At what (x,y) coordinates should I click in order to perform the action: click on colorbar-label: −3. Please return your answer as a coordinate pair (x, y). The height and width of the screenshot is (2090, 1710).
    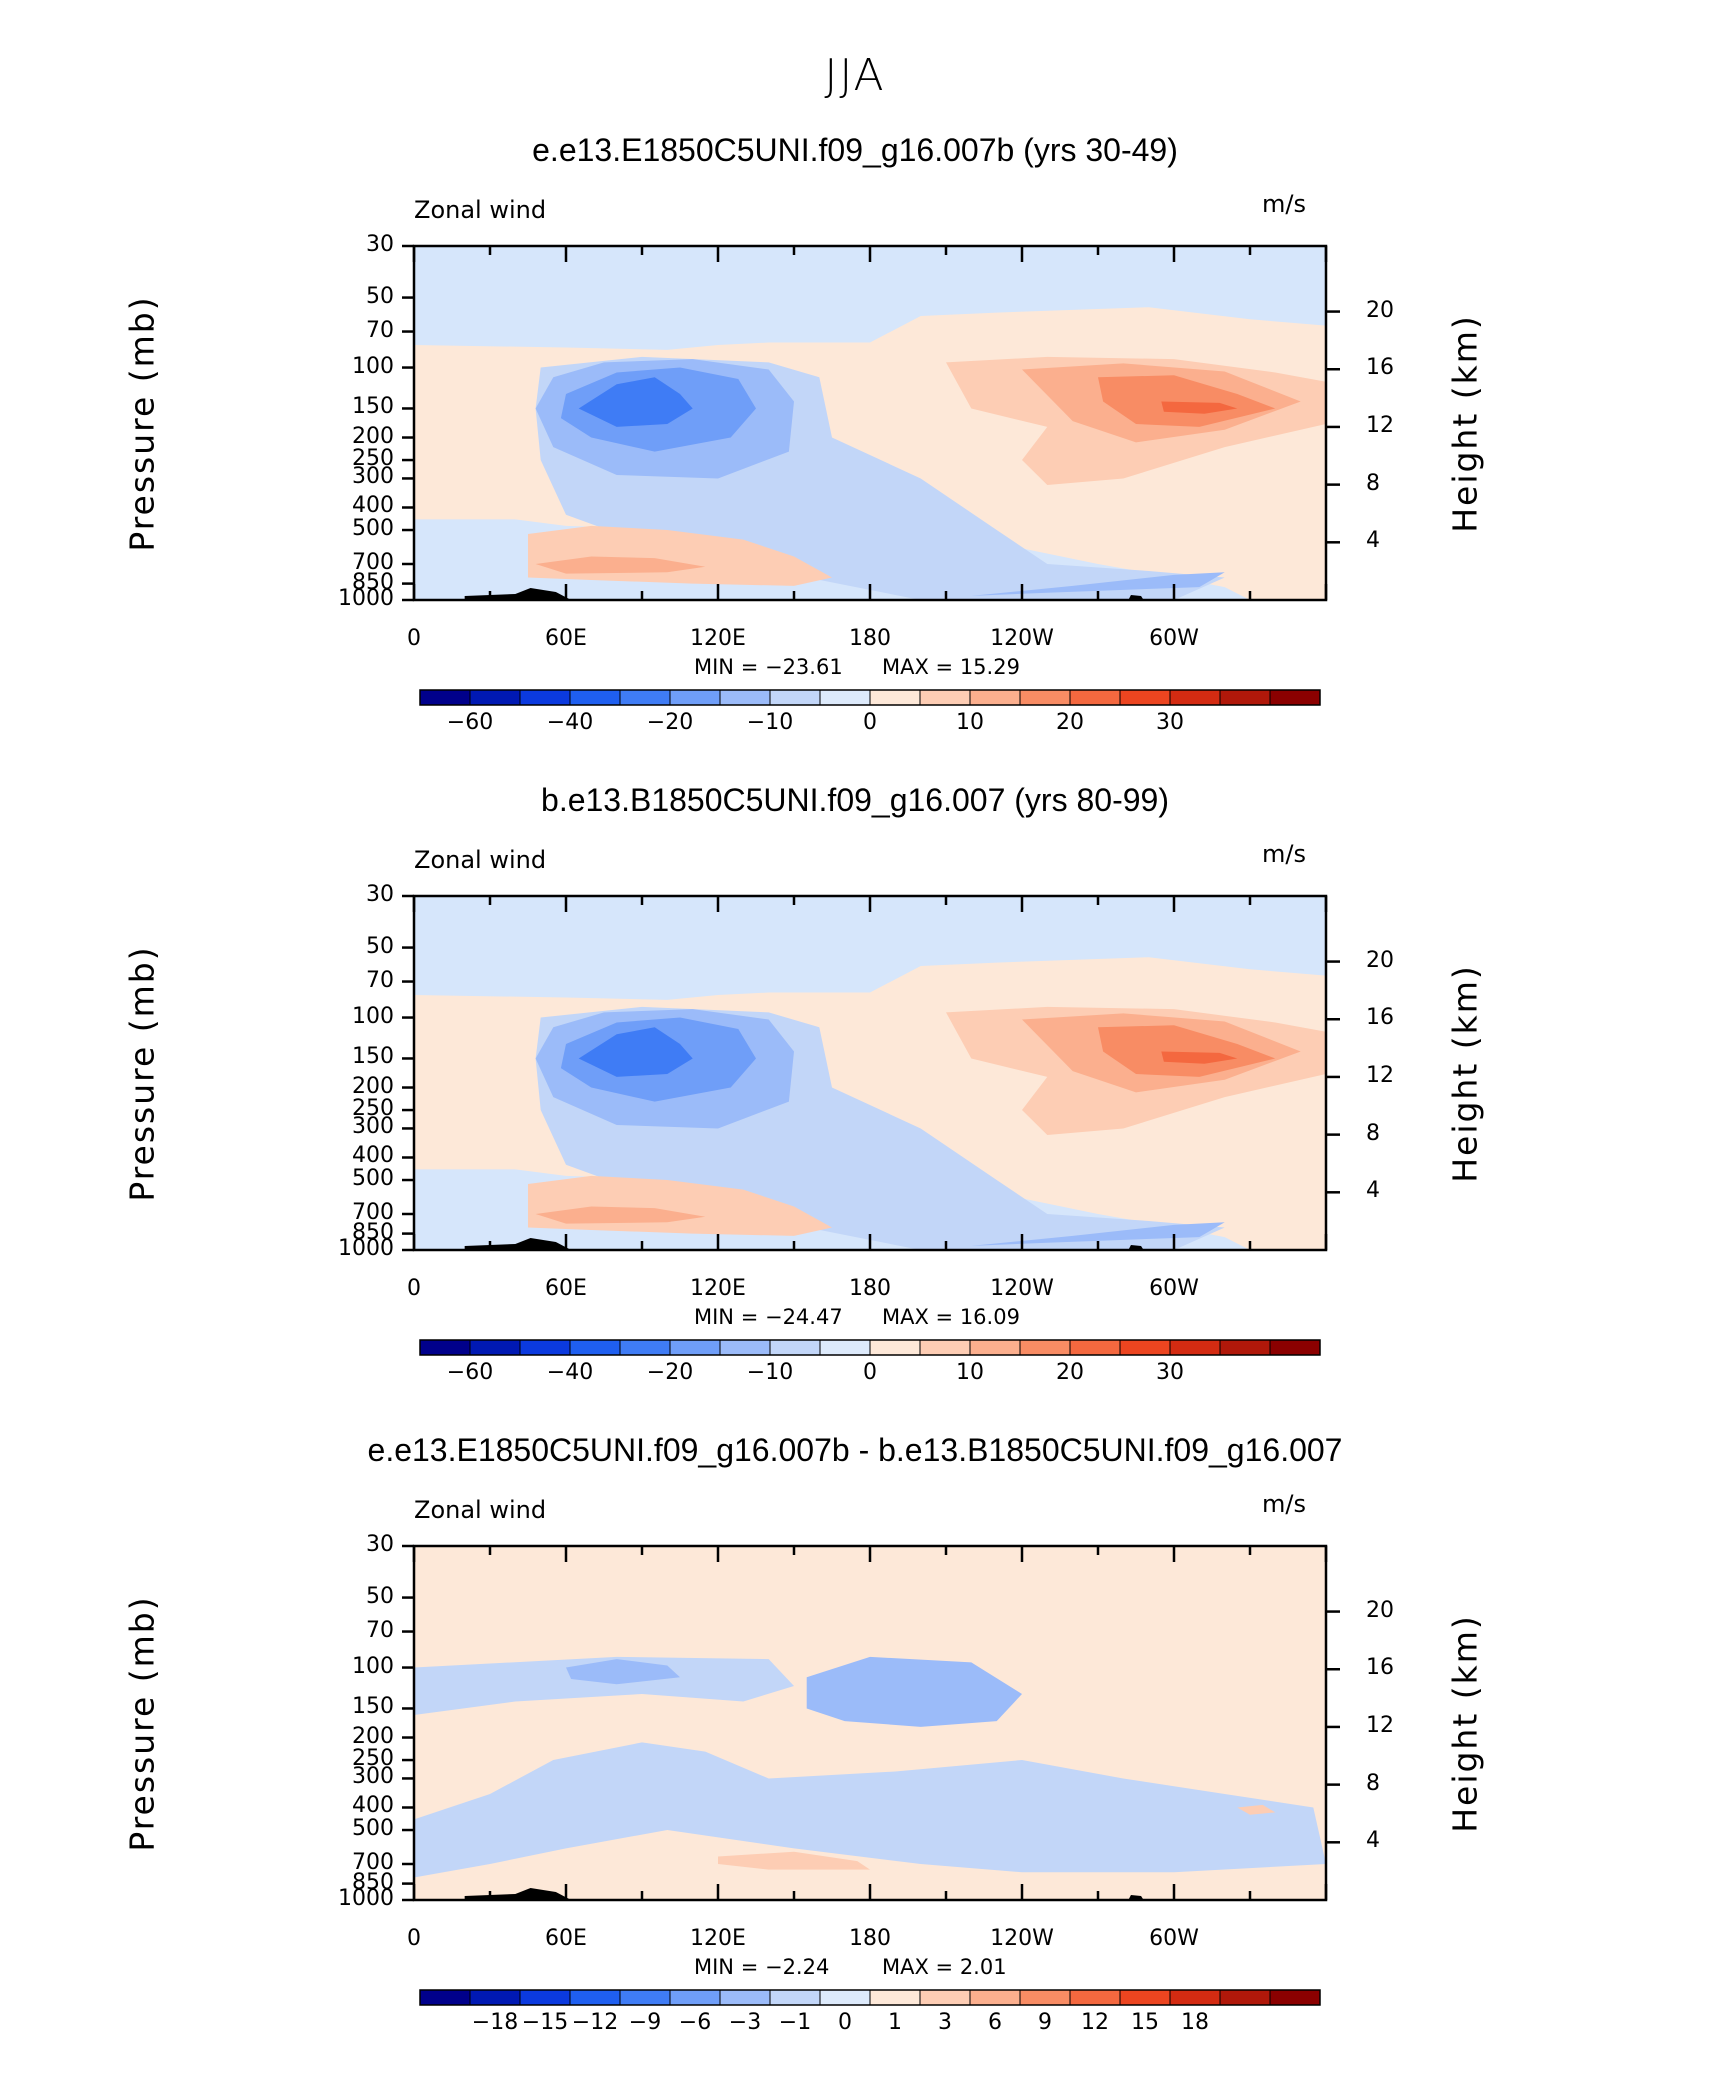
    Looking at the image, I should click on (745, 2022).